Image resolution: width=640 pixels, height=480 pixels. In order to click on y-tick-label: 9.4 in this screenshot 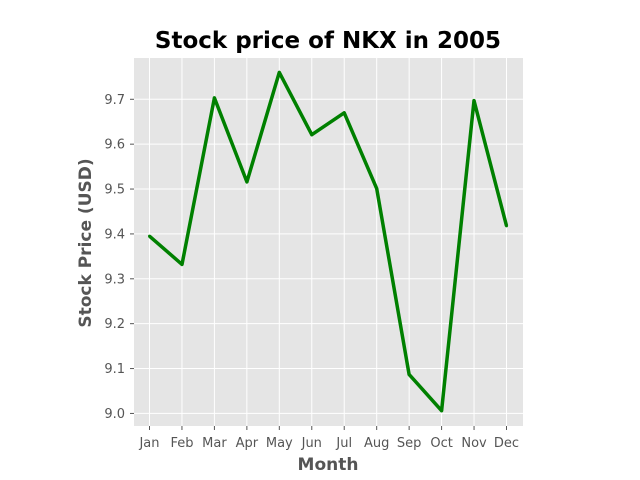, I will do `click(114, 234)`.